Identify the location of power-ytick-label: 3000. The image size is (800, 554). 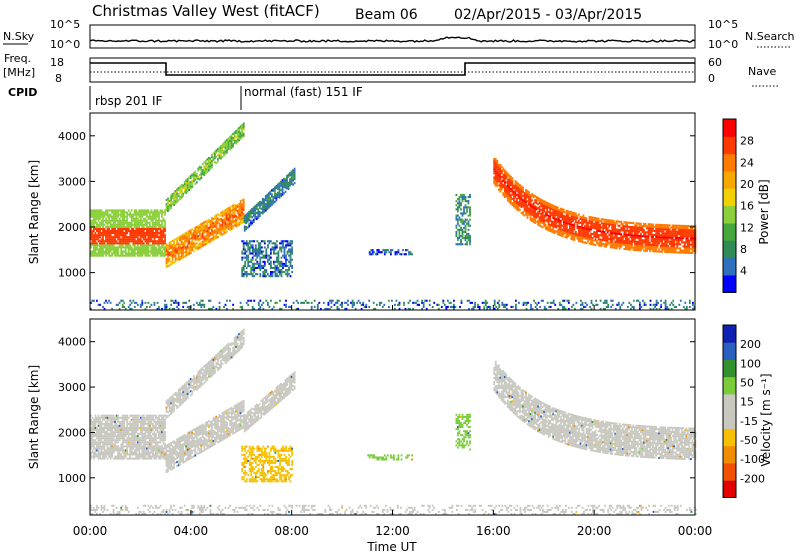
(72, 181).